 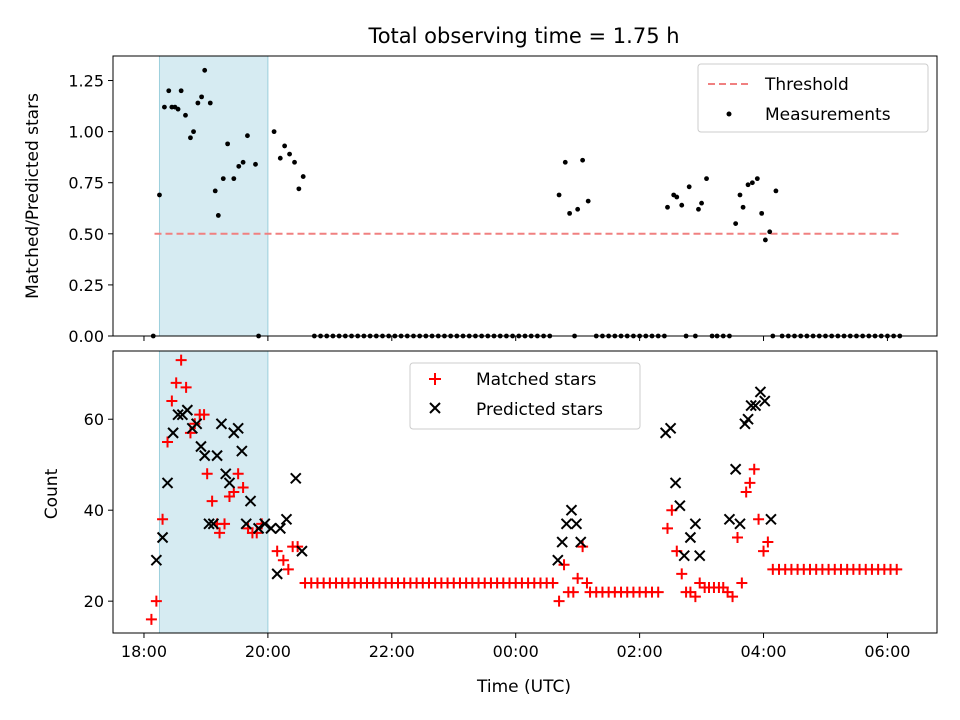 I want to click on legend-predicted-swatch, so click(x=435, y=408).